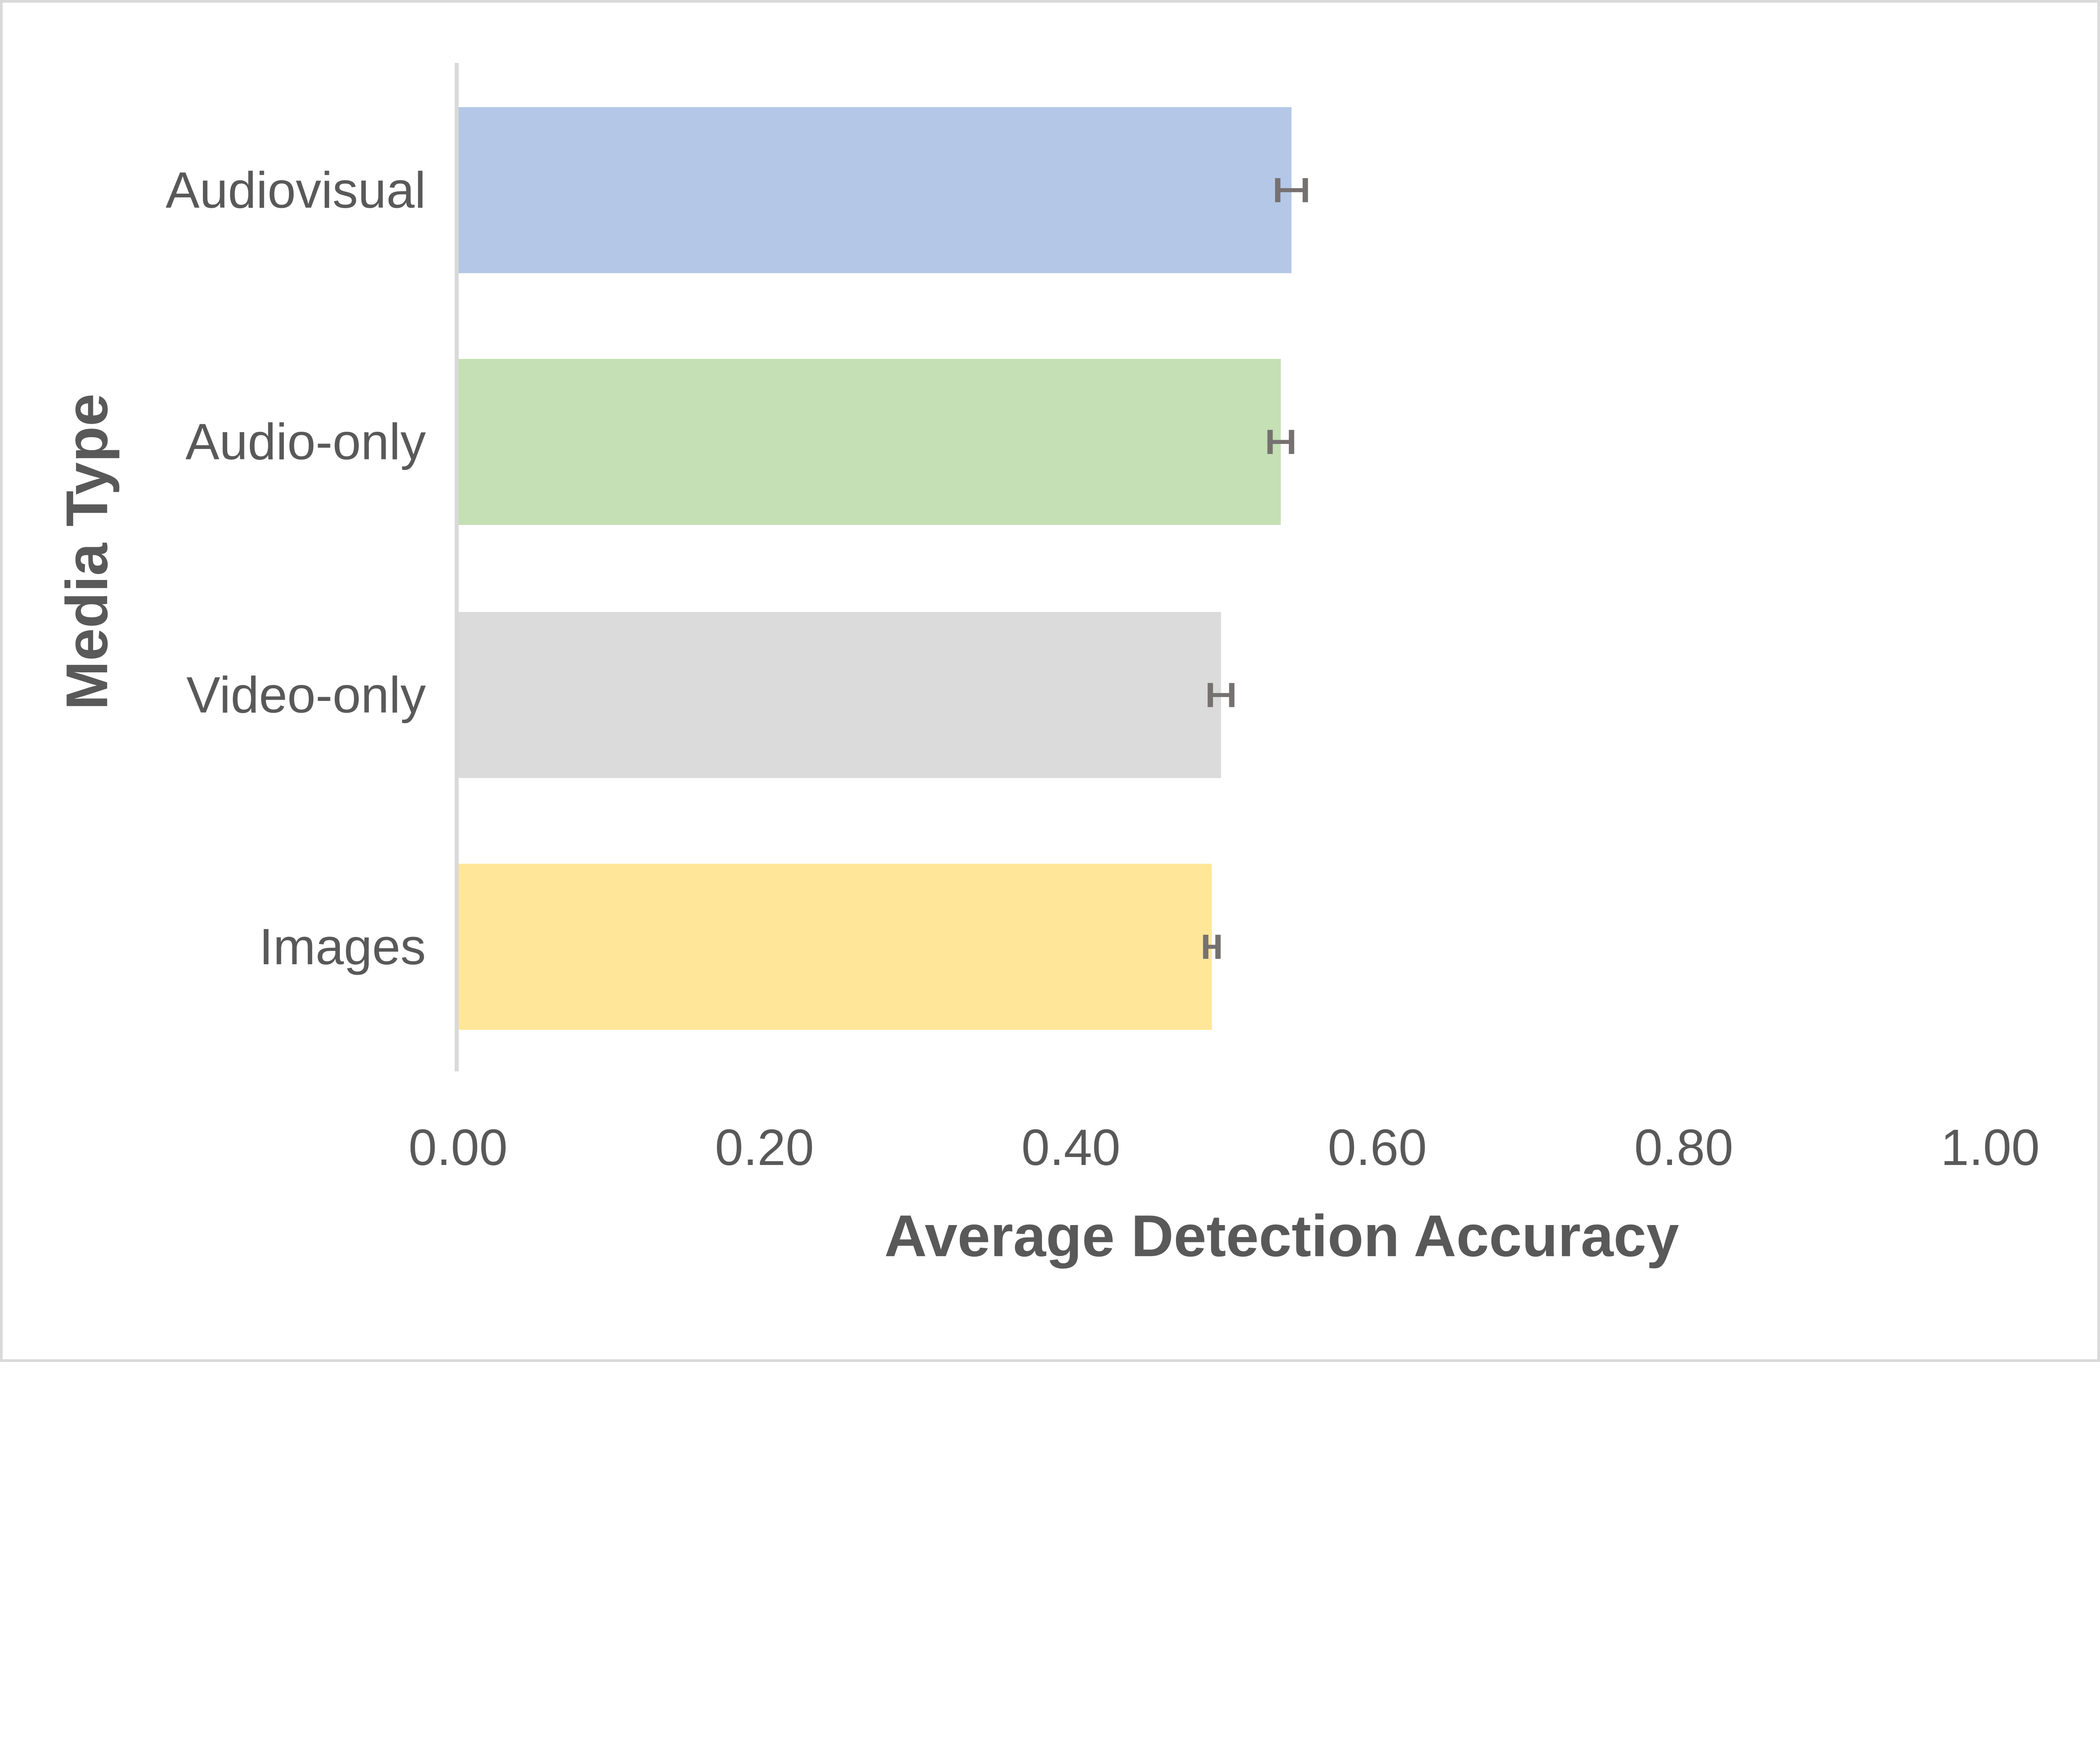  I want to click on bar-audiovisual, so click(875, 190).